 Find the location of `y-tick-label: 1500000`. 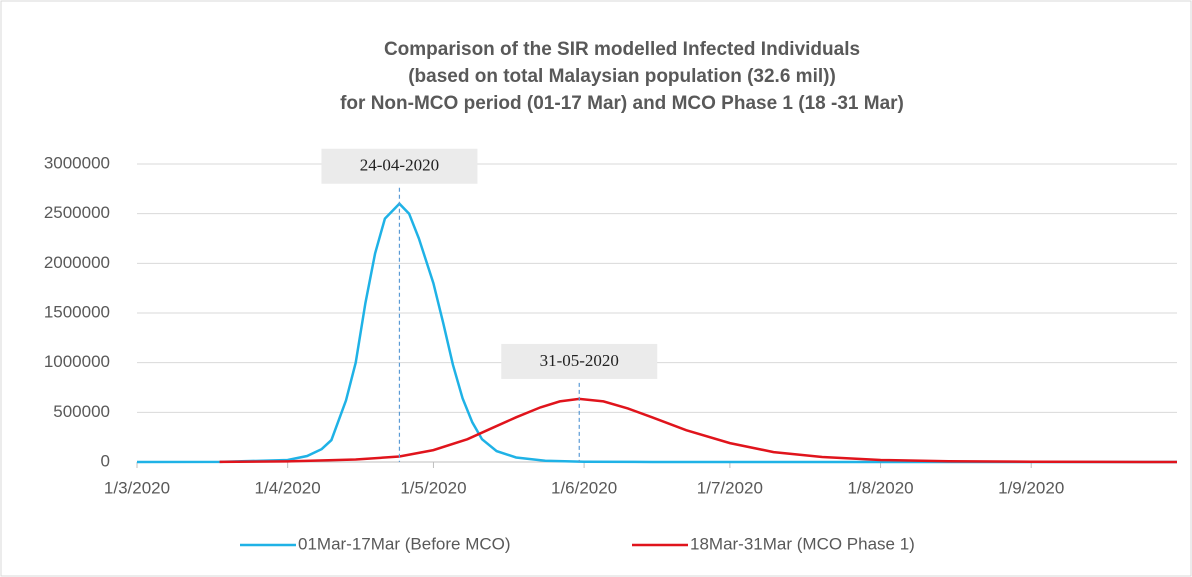

y-tick-label: 1500000 is located at coordinates (77, 311).